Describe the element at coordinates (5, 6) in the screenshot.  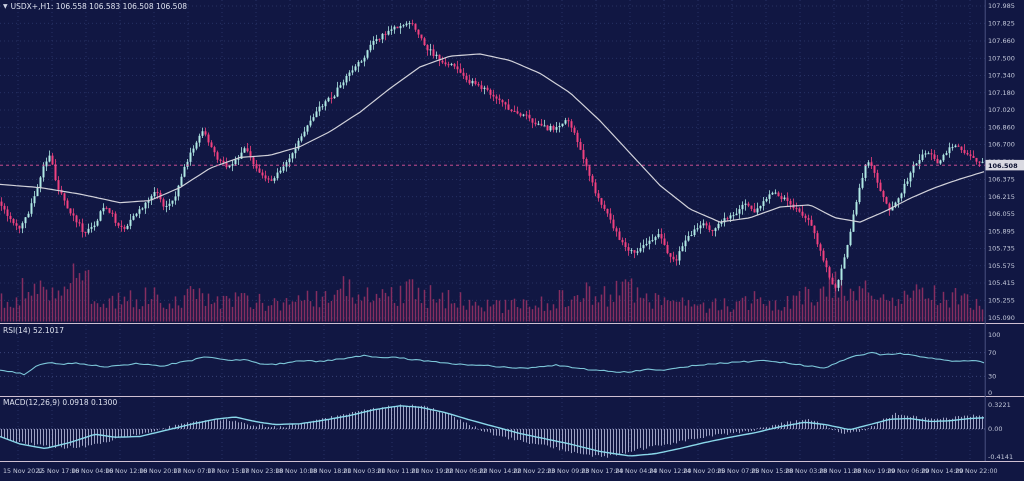
I see `symbol-dropdown-icon: ▼` at that location.